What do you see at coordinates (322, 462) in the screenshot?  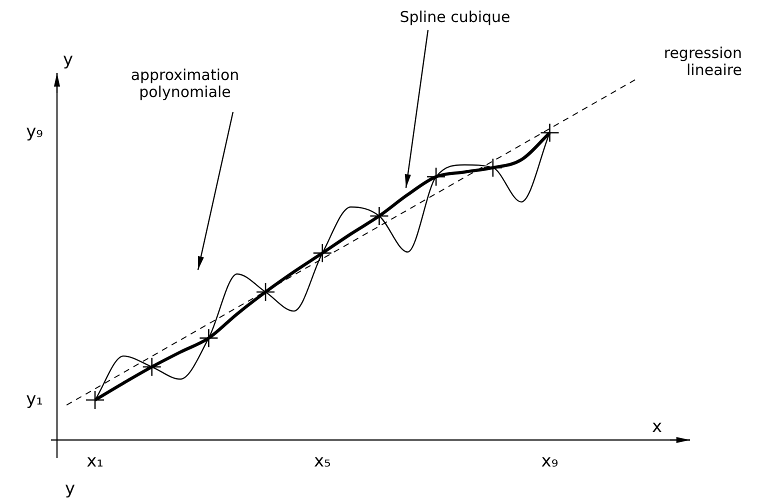 I see `x-tick-label: x₅` at bounding box center [322, 462].